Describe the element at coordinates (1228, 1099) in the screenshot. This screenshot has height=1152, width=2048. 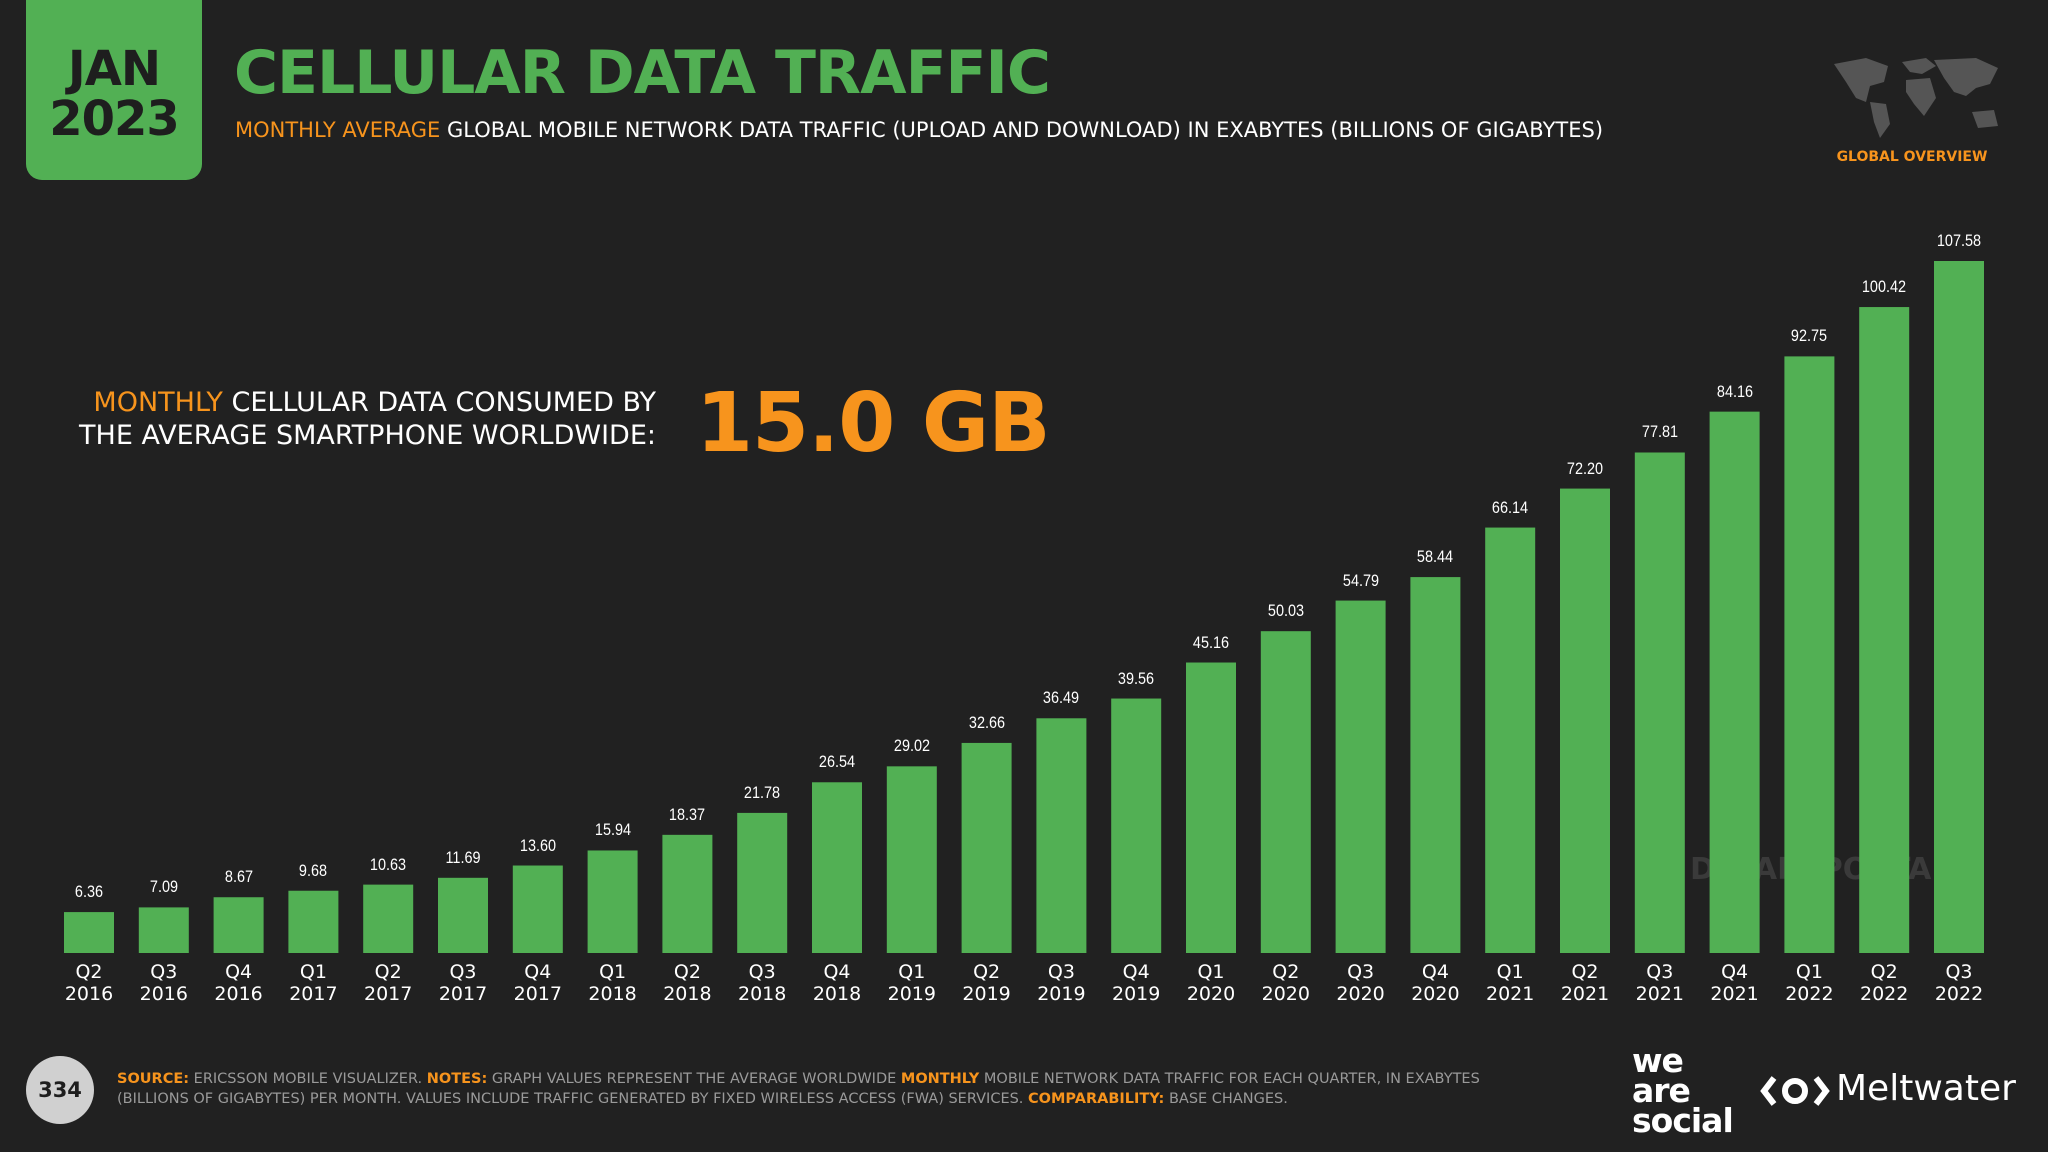
I see `comparability: BASE CHANGES.` at that location.